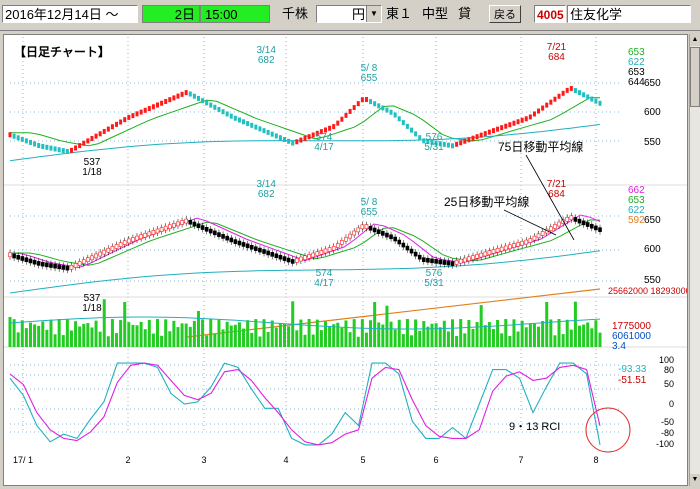 This screenshot has height=489, width=700. Describe the element at coordinates (171, 14) in the screenshot. I see `period-field: 2日` at that location.